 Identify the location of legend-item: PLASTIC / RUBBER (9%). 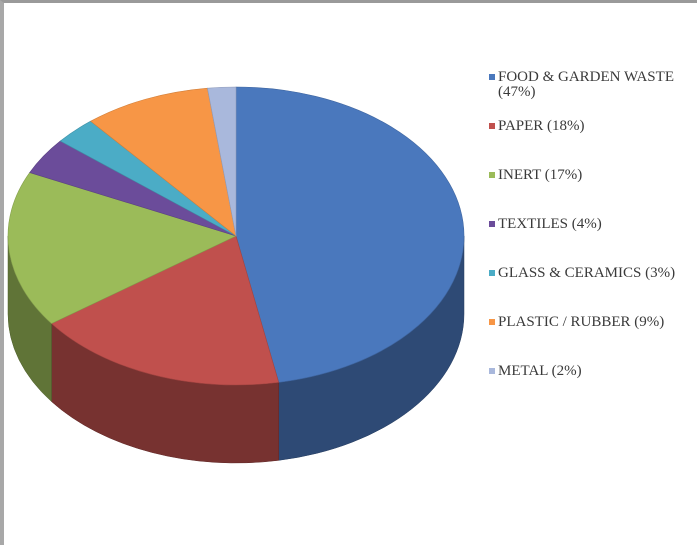
(591, 322).